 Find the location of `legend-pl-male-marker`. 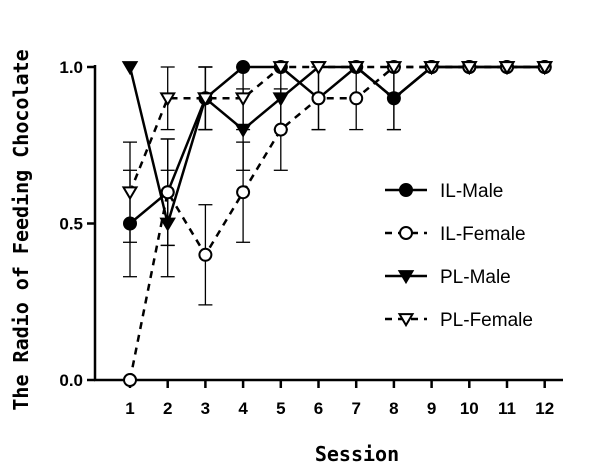

legend-pl-male-marker is located at coordinates (406, 277).